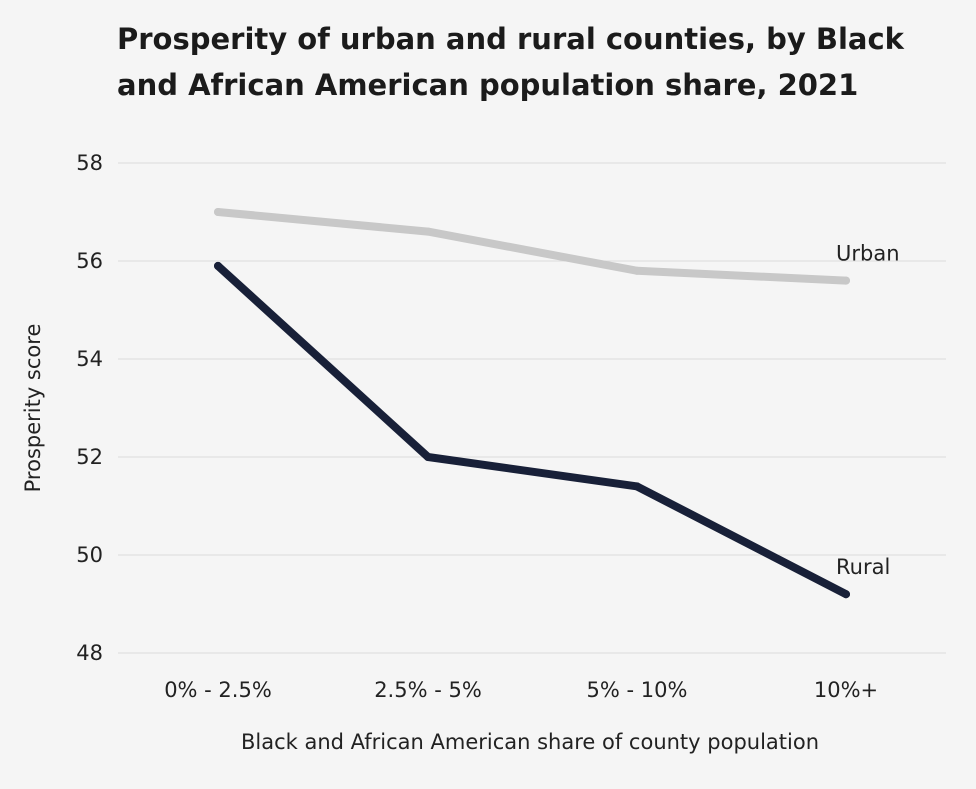 The height and width of the screenshot is (789, 976). Describe the element at coordinates (89, 163) in the screenshot. I see `y-tick-label: 58` at that location.